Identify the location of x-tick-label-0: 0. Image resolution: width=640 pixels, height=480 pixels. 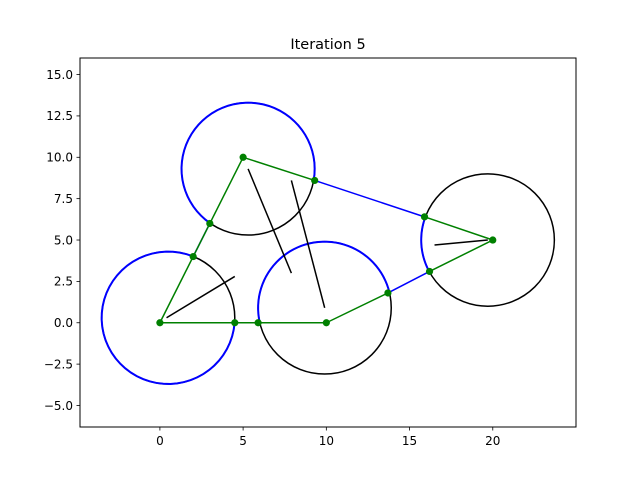
(160, 441).